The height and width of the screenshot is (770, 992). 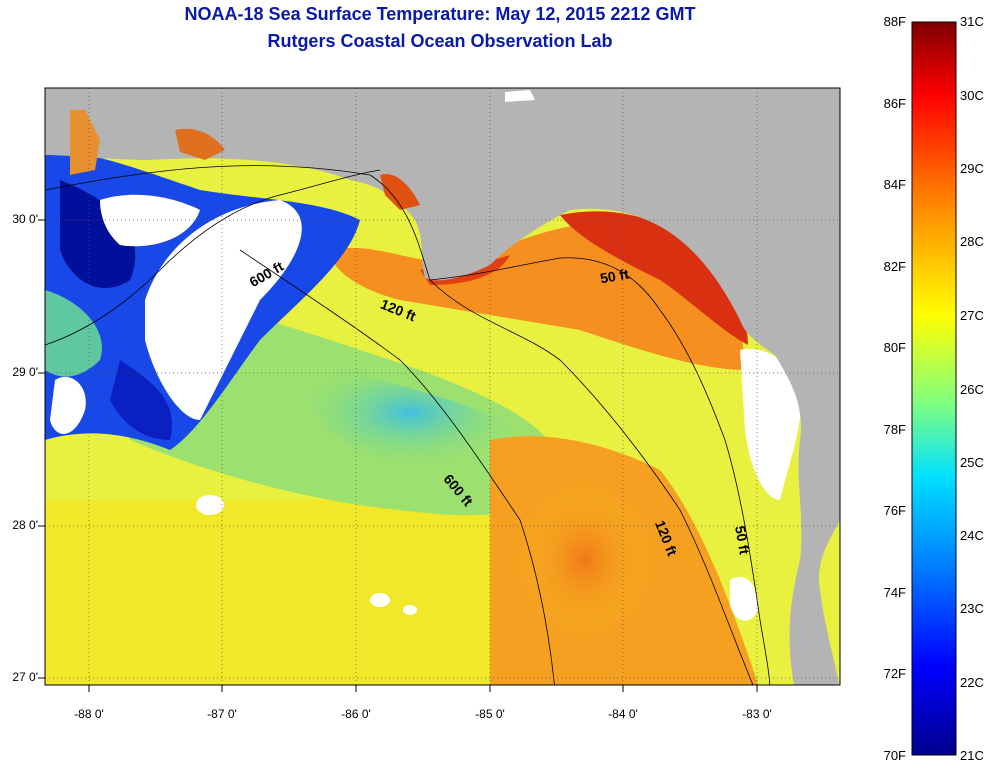 I want to click on cloud-mass-east, so click(x=770, y=424).